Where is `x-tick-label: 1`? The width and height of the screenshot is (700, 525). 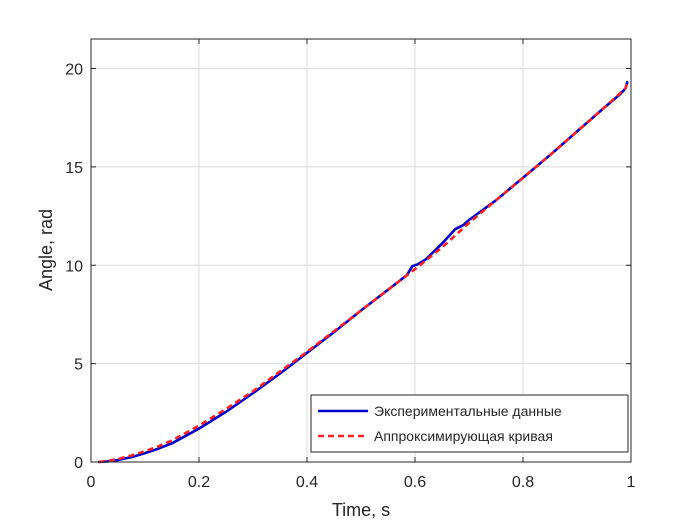
x-tick-label: 1 is located at coordinates (631, 482).